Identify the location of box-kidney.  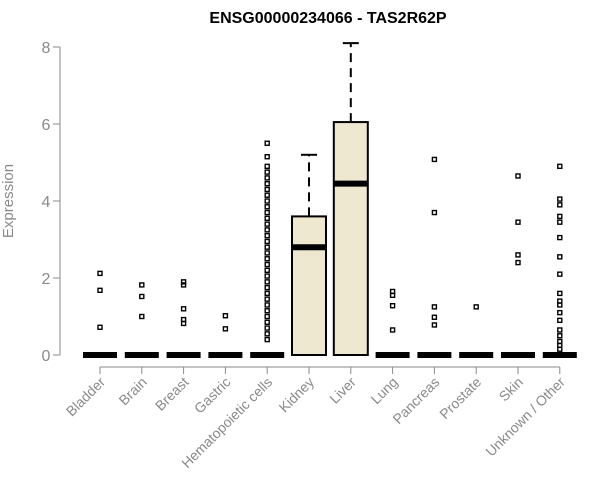
(309, 254).